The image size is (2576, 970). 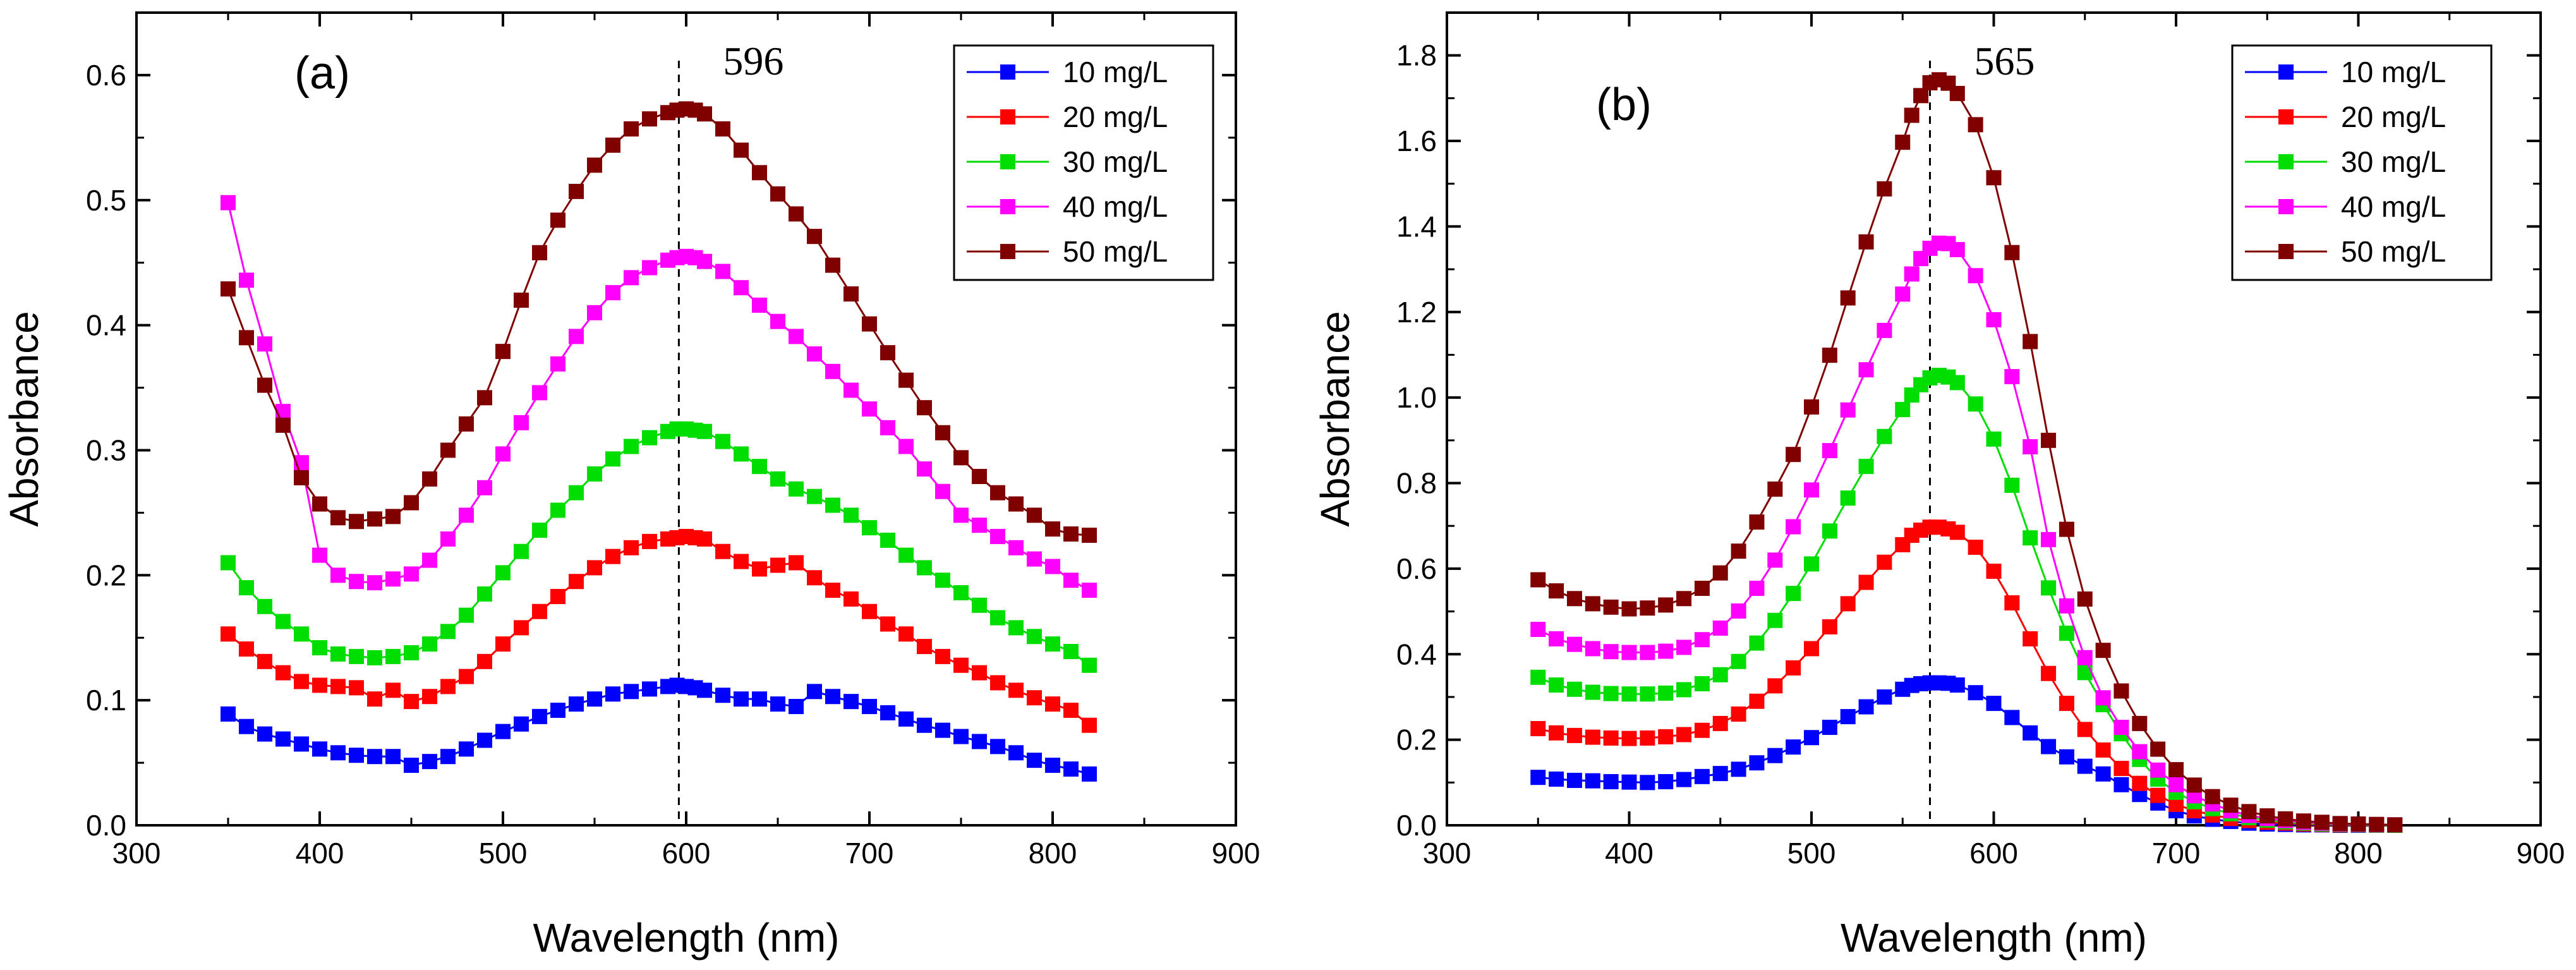 What do you see at coordinates (1115, 161) in the screenshot?
I see `legend-label: 30 mg/L` at bounding box center [1115, 161].